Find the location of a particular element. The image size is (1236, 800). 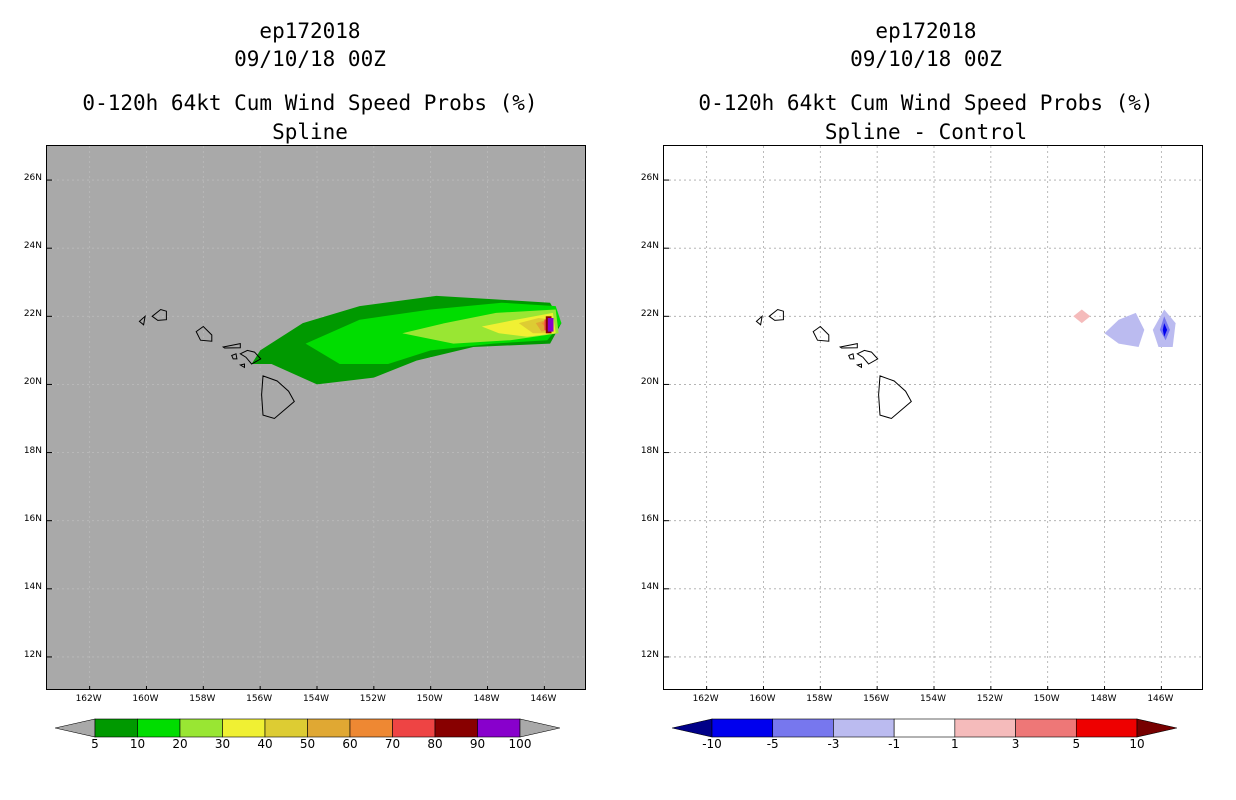

right-colorbar is located at coordinates (924, 728).